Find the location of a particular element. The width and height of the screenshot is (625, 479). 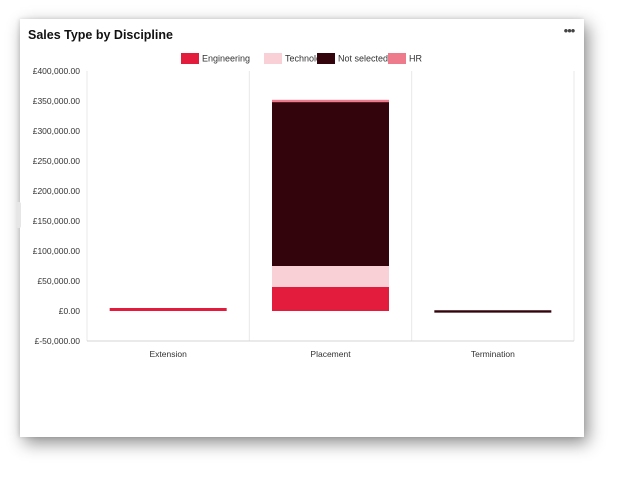

bar-placement-technology is located at coordinates (330, 276).